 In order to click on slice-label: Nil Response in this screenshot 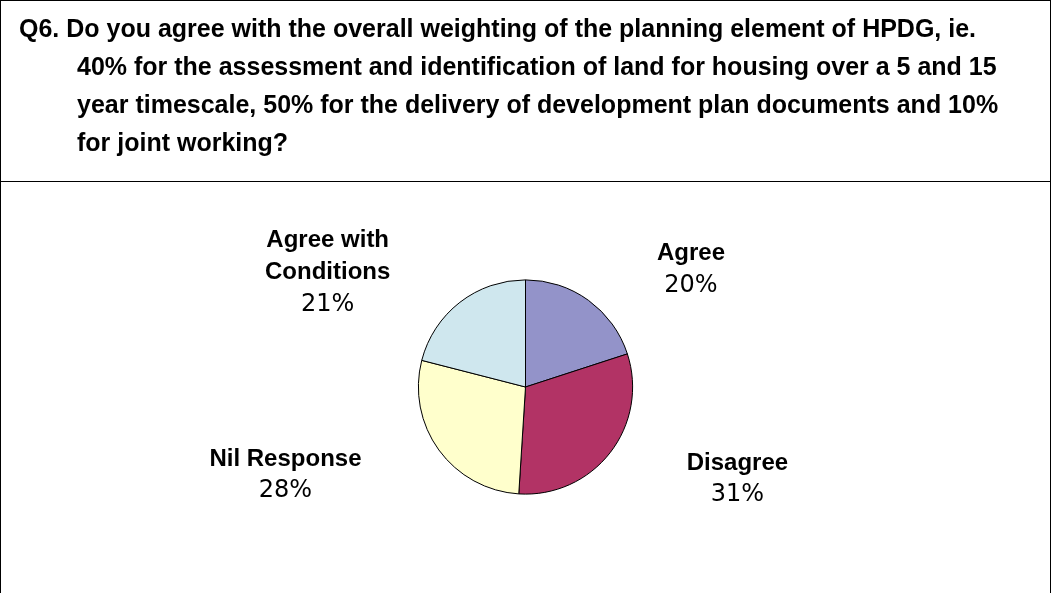, I will do `click(285, 457)`.